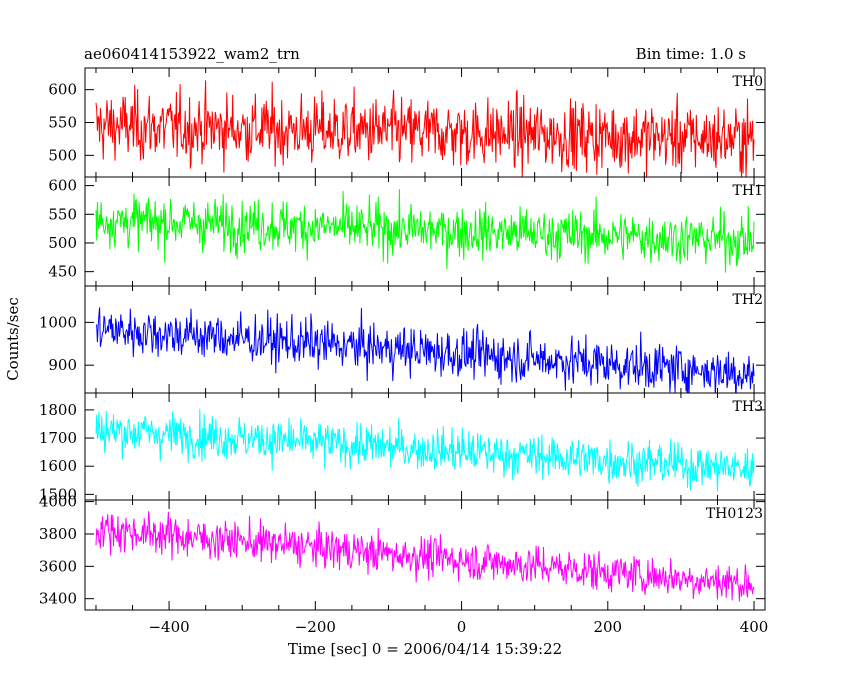 The height and width of the screenshot is (680, 850). What do you see at coordinates (748, 407) in the screenshot?
I see `panel-name-label: TH3` at bounding box center [748, 407].